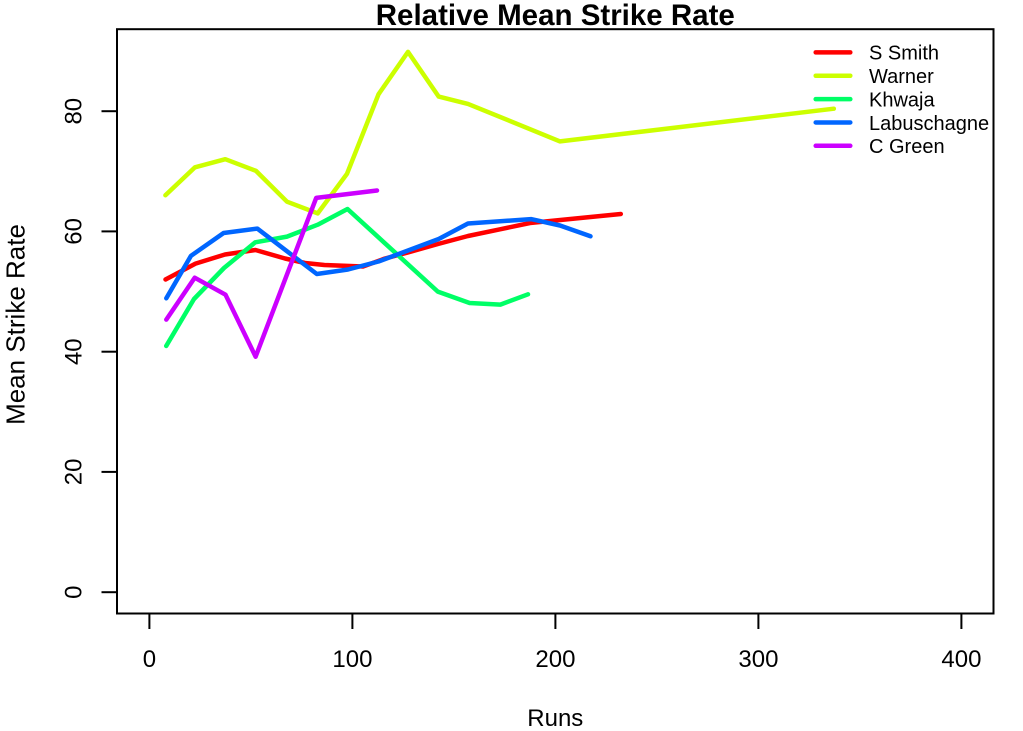 This screenshot has height=731, width=1023. I want to click on svg-text: 20, so click(74, 472).